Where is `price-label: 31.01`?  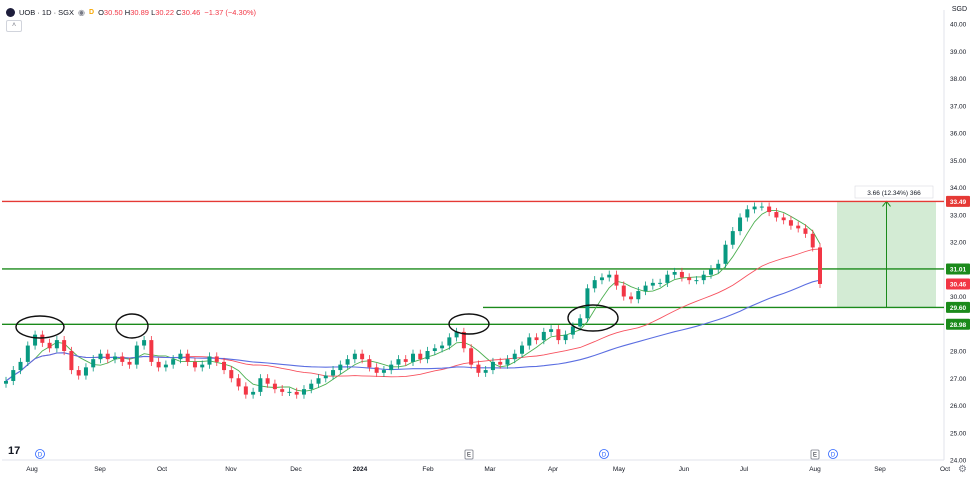 price-label: 31.01 is located at coordinates (958, 269).